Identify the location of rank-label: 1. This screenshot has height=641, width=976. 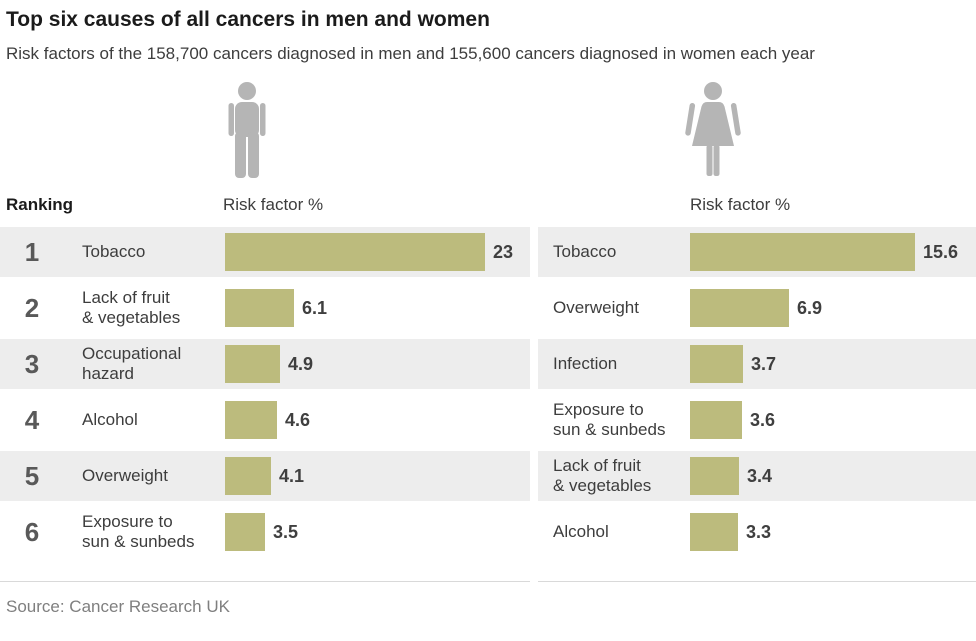
(32, 251).